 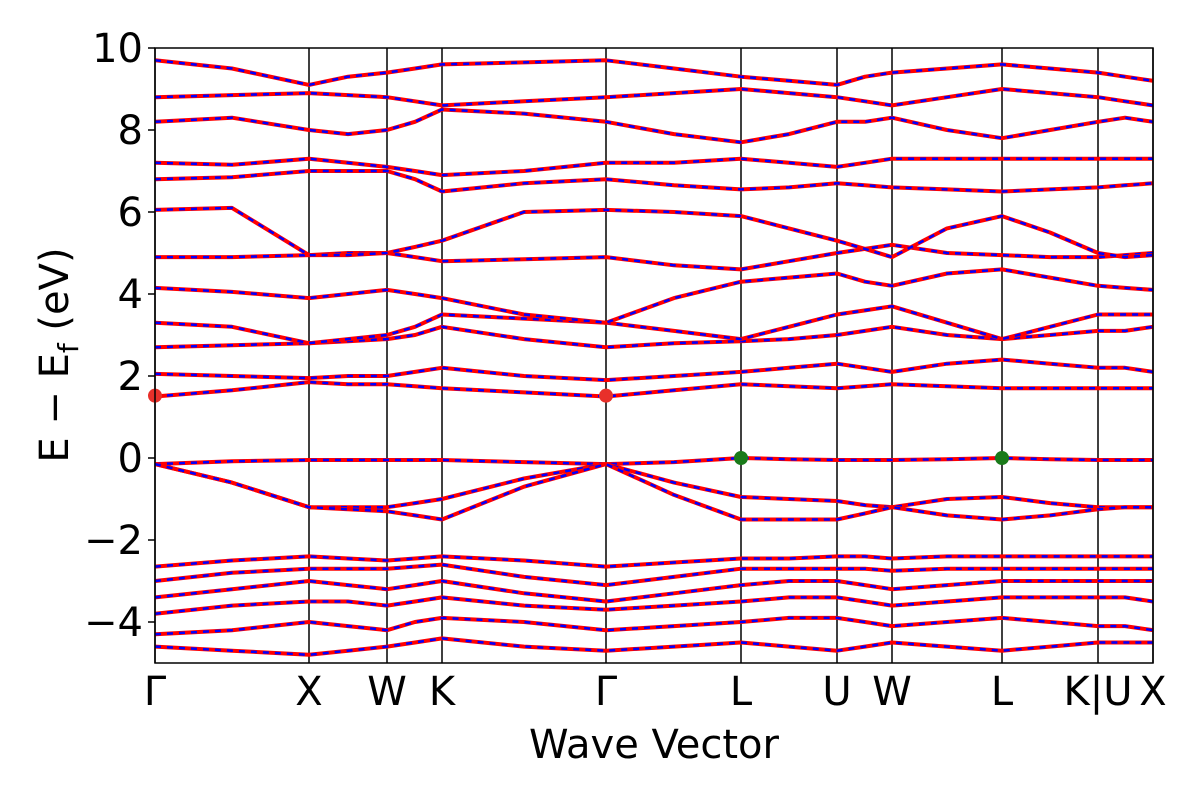 I want to click on y-axis-label: E − Ef (eV), so click(x=58, y=354).